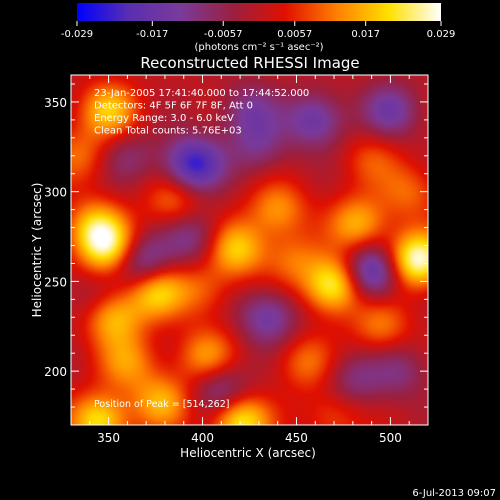 The image size is (500, 500). I want to click on x-axis-label: Heliocentric X (arcsec), so click(248, 453).